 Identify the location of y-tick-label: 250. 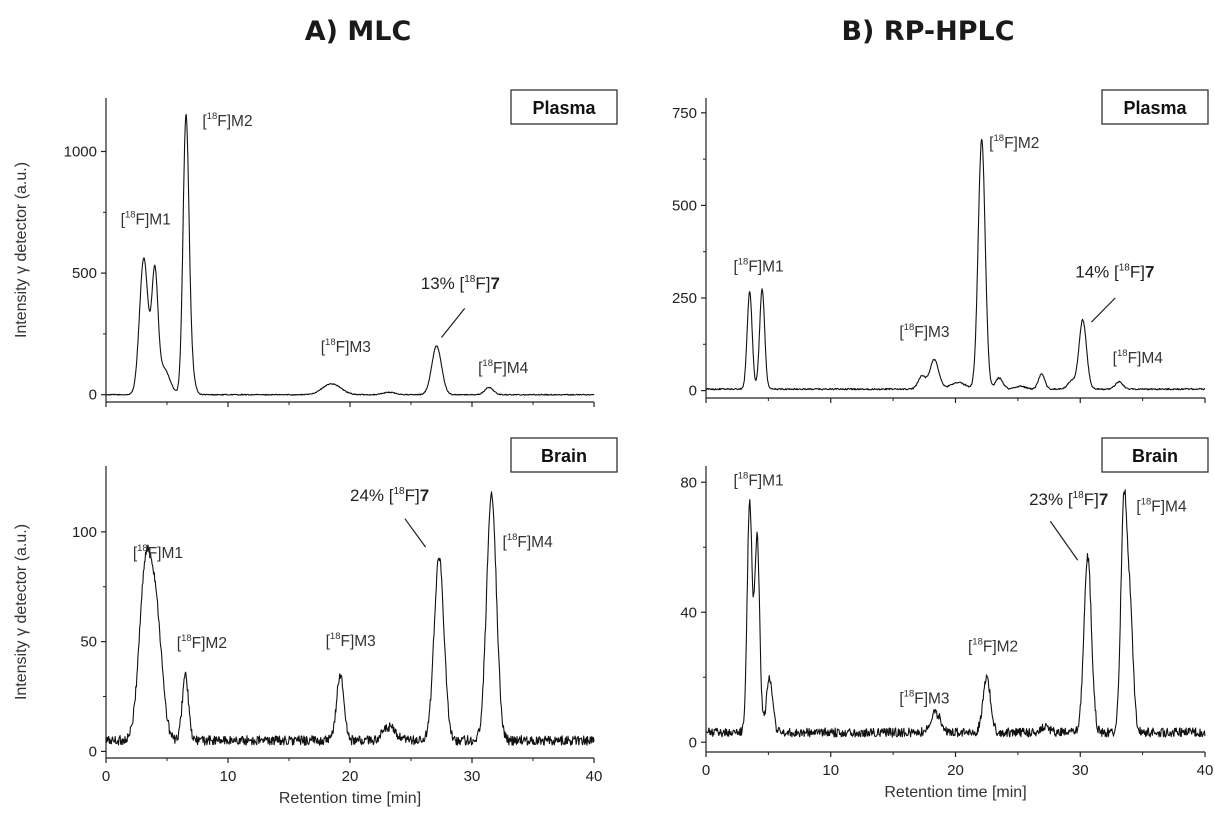
(684, 298).